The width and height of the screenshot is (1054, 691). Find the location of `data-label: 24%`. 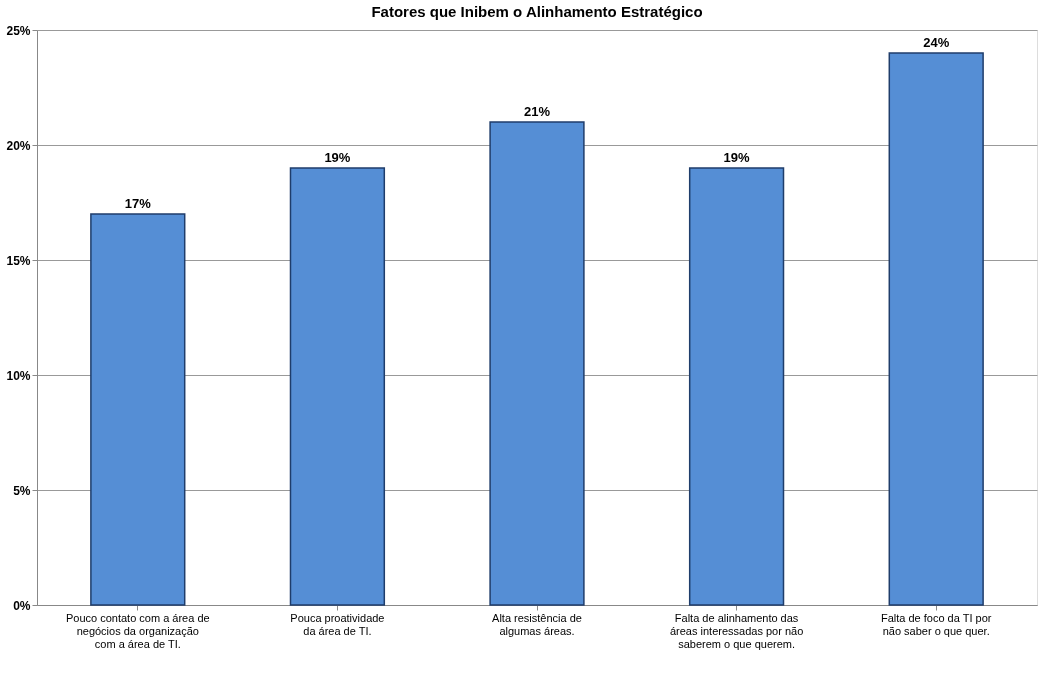

data-label: 24% is located at coordinates (936, 42).